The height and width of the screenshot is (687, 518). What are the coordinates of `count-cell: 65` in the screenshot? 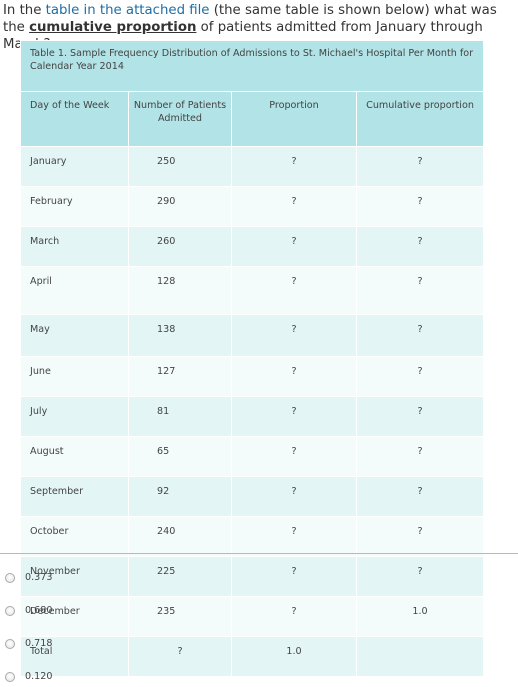 It's located at (180, 456).